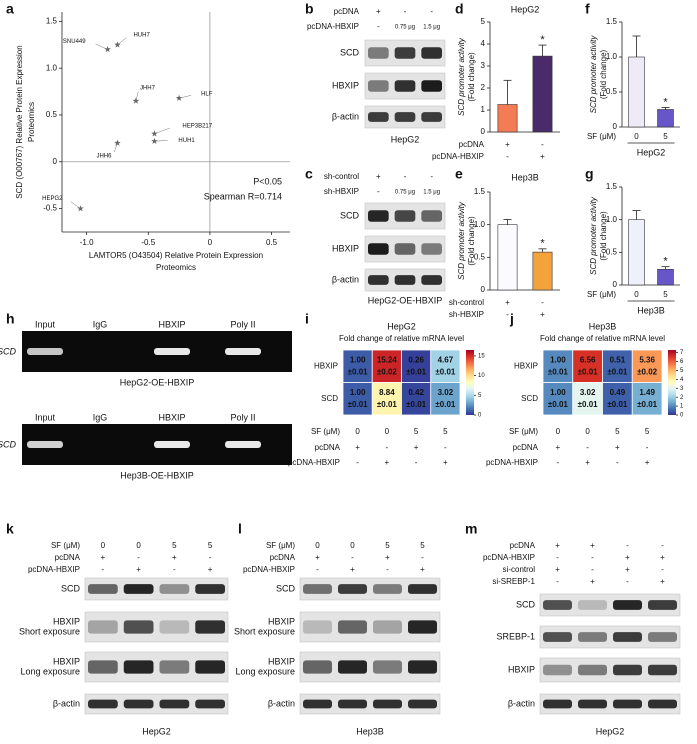 The width and height of the screenshot is (697, 744). What do you see at coordinates (558, 404) in the screenshot?
I see `cell-error: ±0.01` at bounding box center [558, 404].